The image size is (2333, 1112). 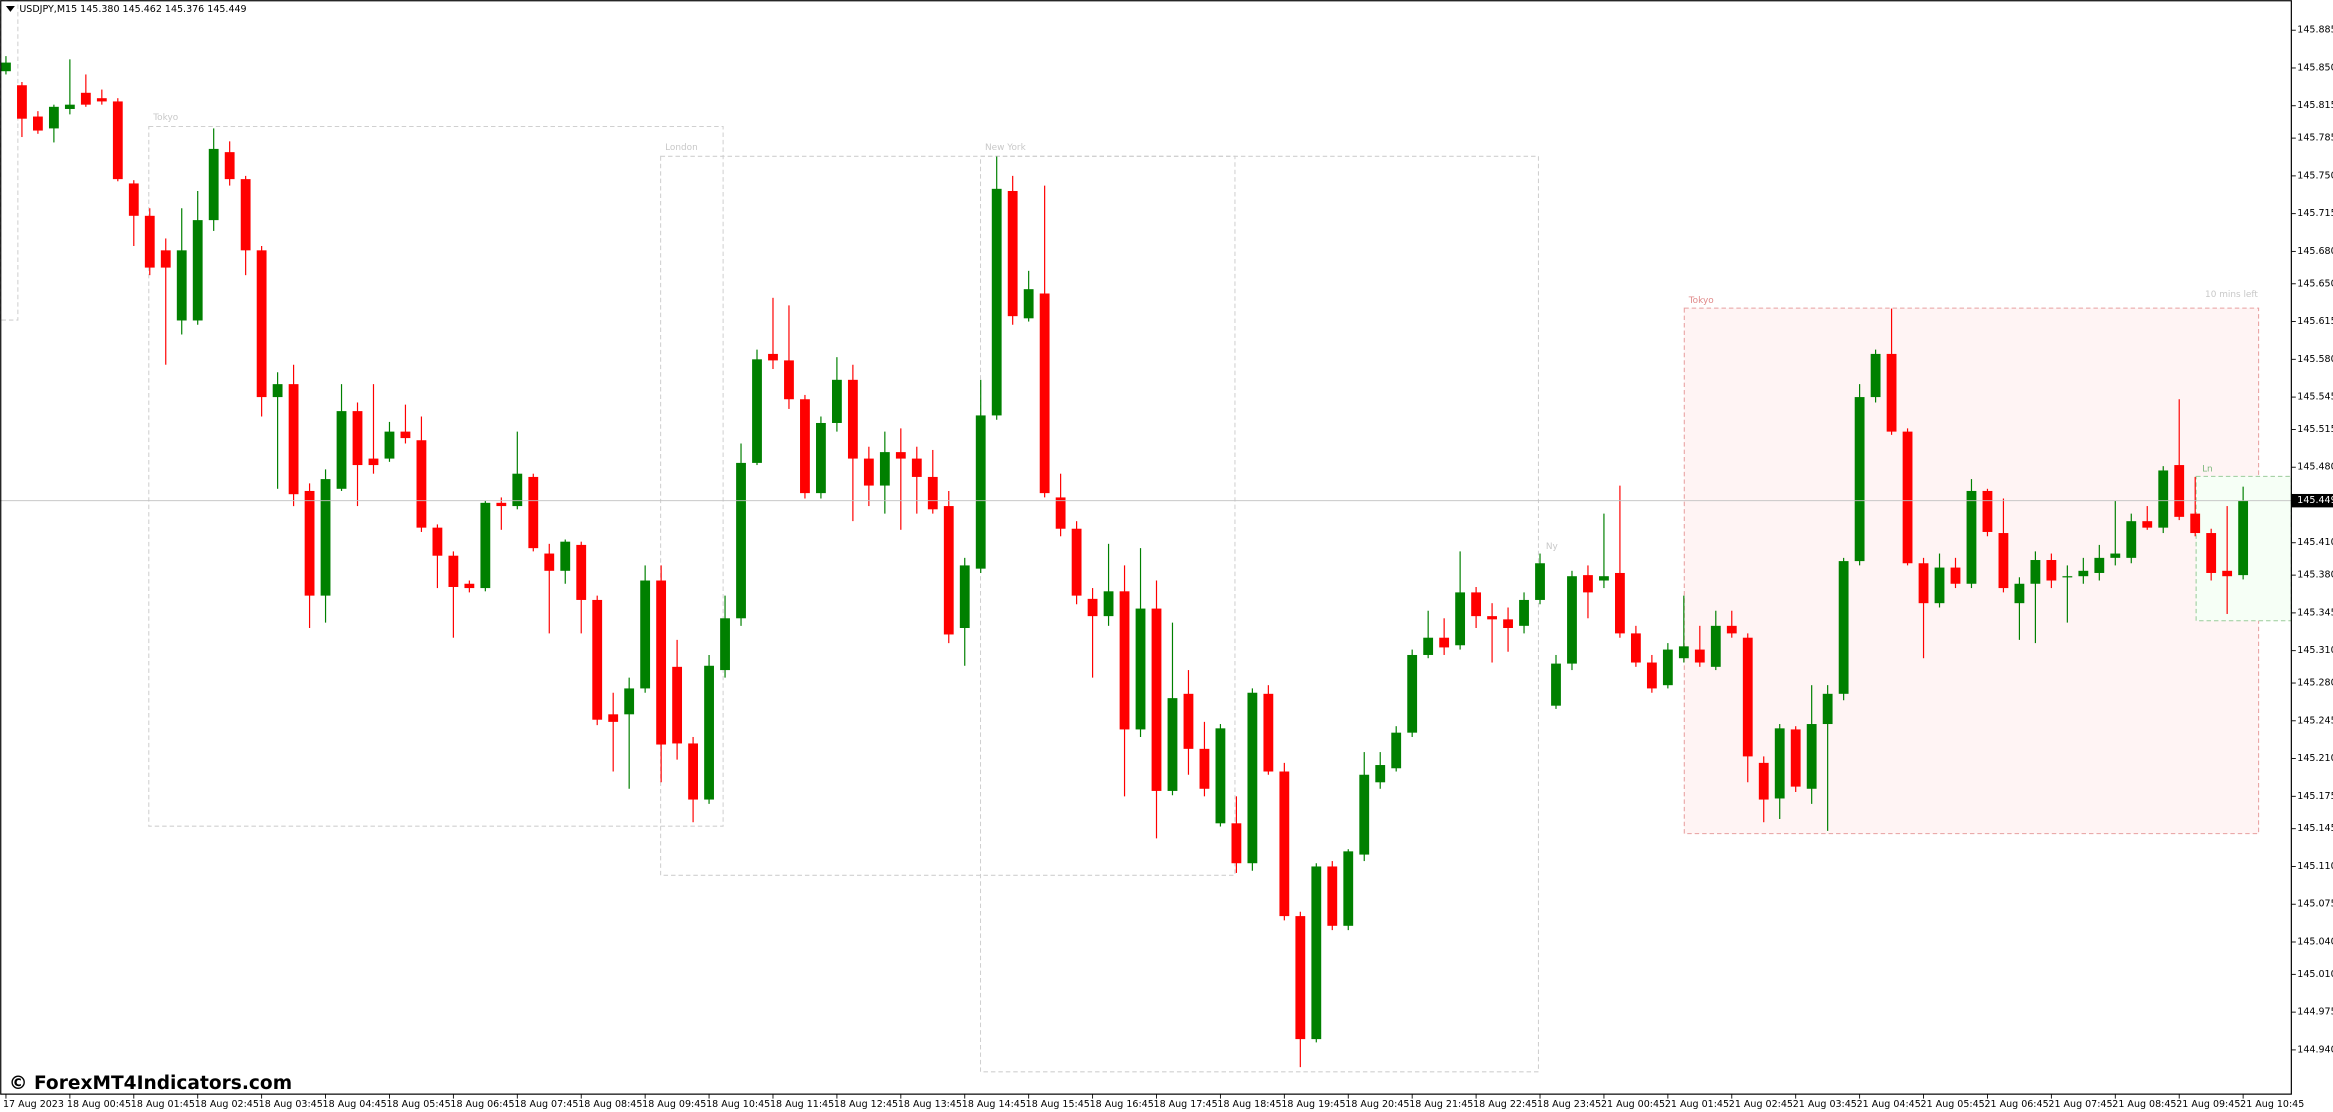 I want to click on session-label: Tokyo, so click(x=165, y=118).